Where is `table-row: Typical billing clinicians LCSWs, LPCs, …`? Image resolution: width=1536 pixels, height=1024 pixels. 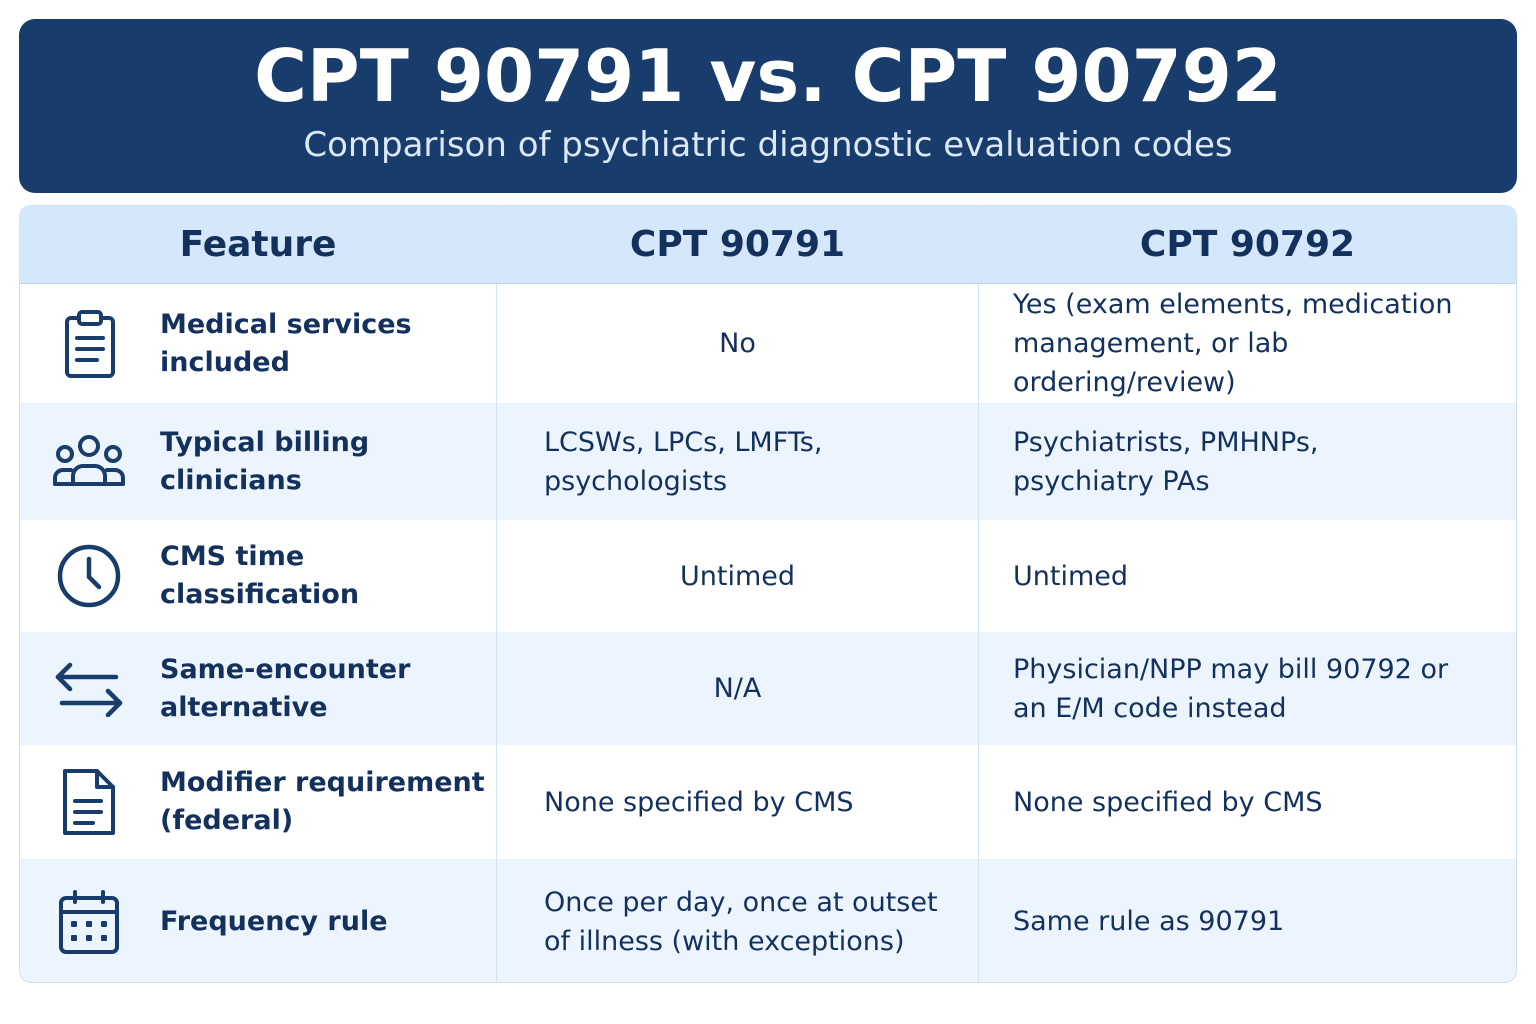
table-row: Typical billing clinicians LCSWs, LPCs, … is located at coordinates (768, 461).